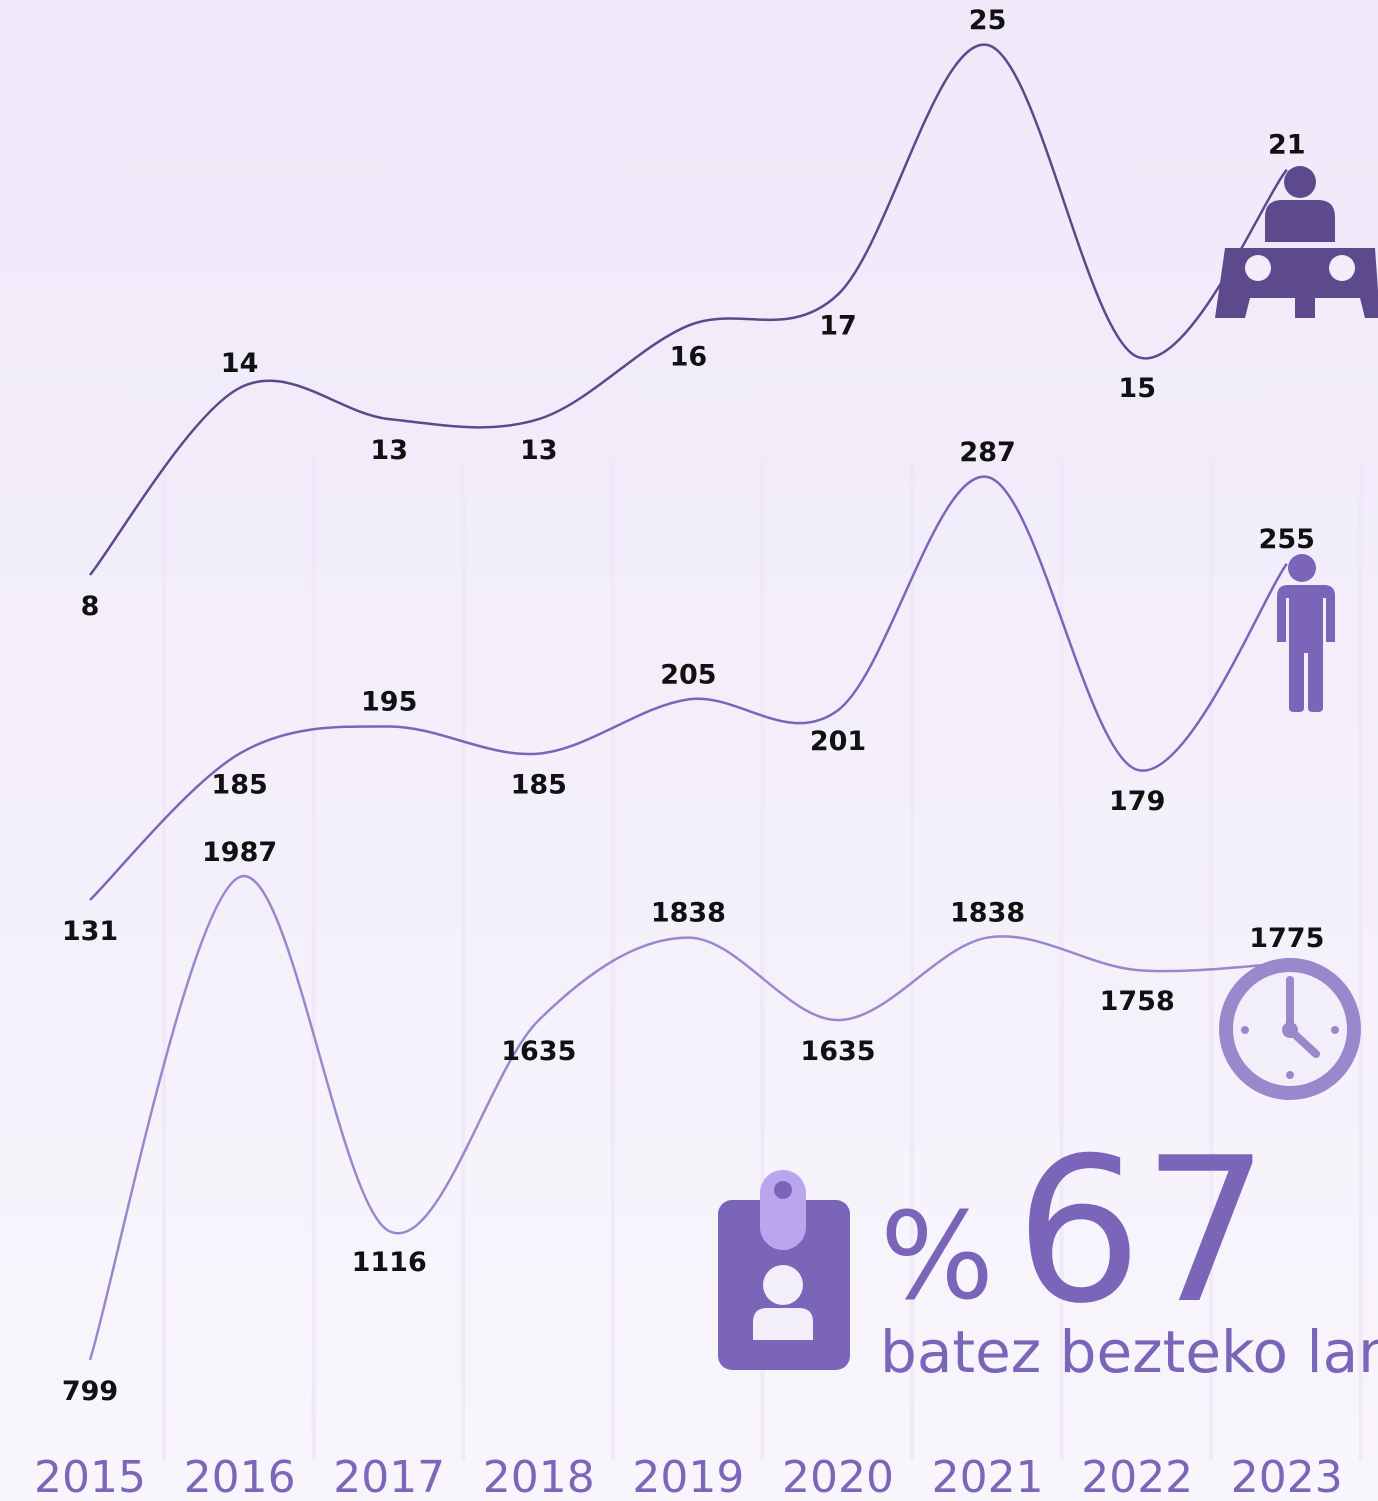 The height and width of the screenshot is (1501, 1378). I want to click on x-tick-label: 2020, so click(838, 1476).